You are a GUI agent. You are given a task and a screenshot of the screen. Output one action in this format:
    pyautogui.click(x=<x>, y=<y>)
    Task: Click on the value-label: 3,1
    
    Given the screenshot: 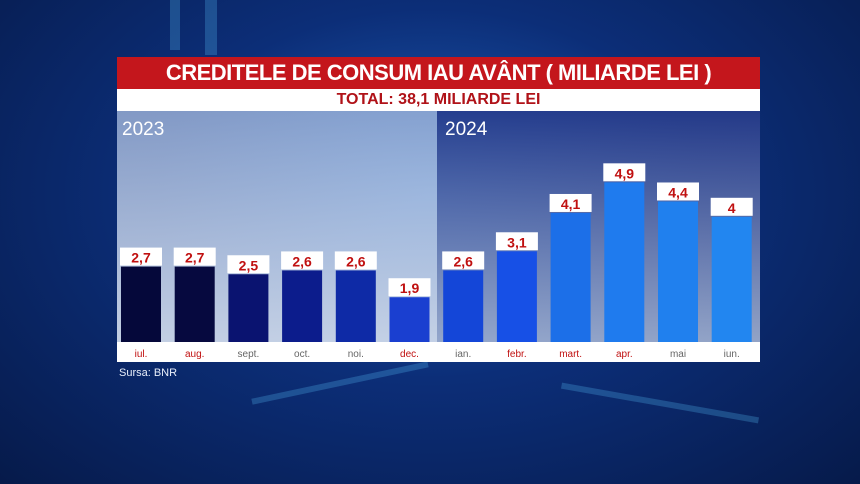 What is the action you would take?
    pyautogui.click(x=517, y=242)
    